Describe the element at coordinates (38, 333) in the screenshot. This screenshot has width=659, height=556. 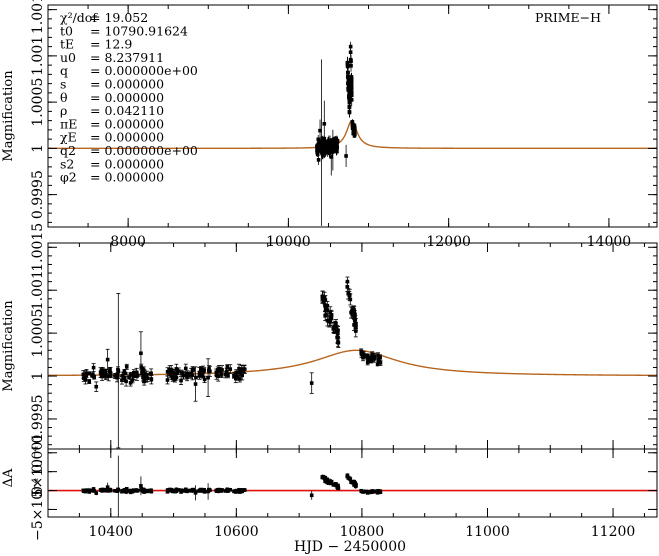
I see `y-tick-label: 1.0005` at that location.